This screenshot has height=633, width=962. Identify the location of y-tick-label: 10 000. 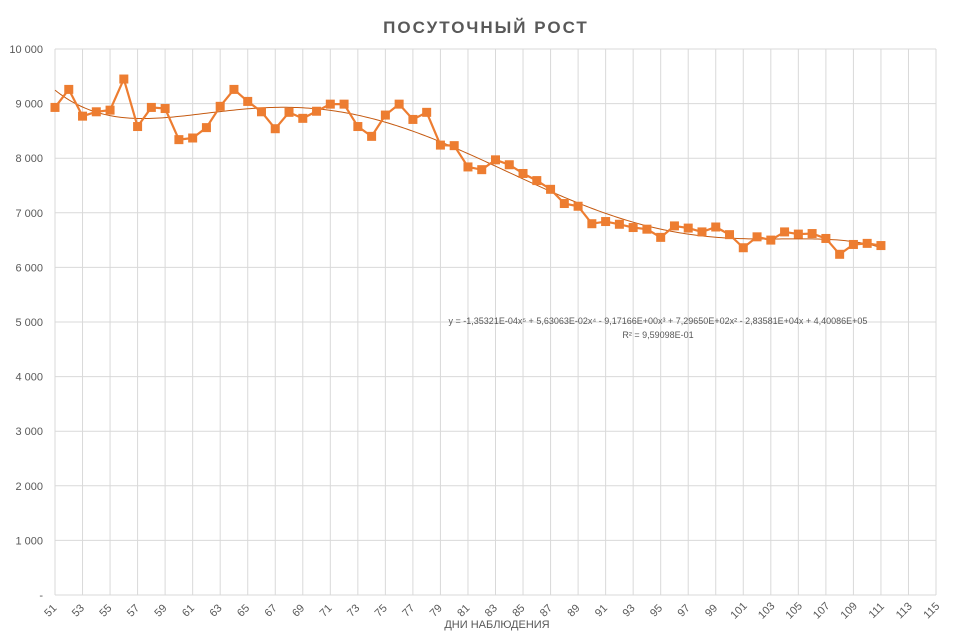
(26, 50).